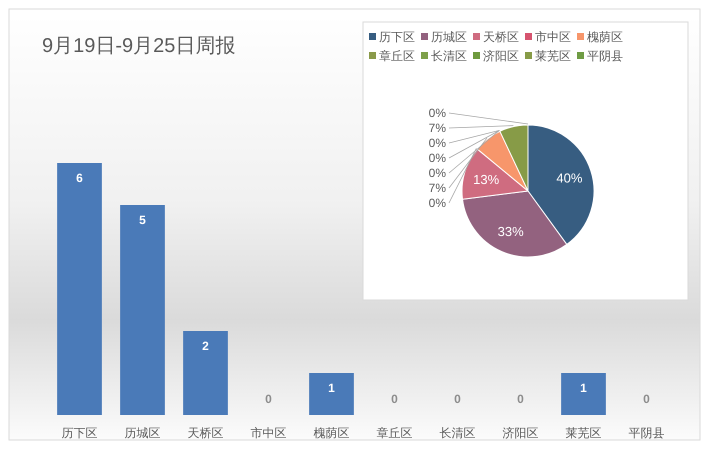 Image resolution: width=710 pixels, height=449 pixels. Describe the element at coordinates (449, 56) in the screenshot. I see `legend-label: 长清区` at that location.